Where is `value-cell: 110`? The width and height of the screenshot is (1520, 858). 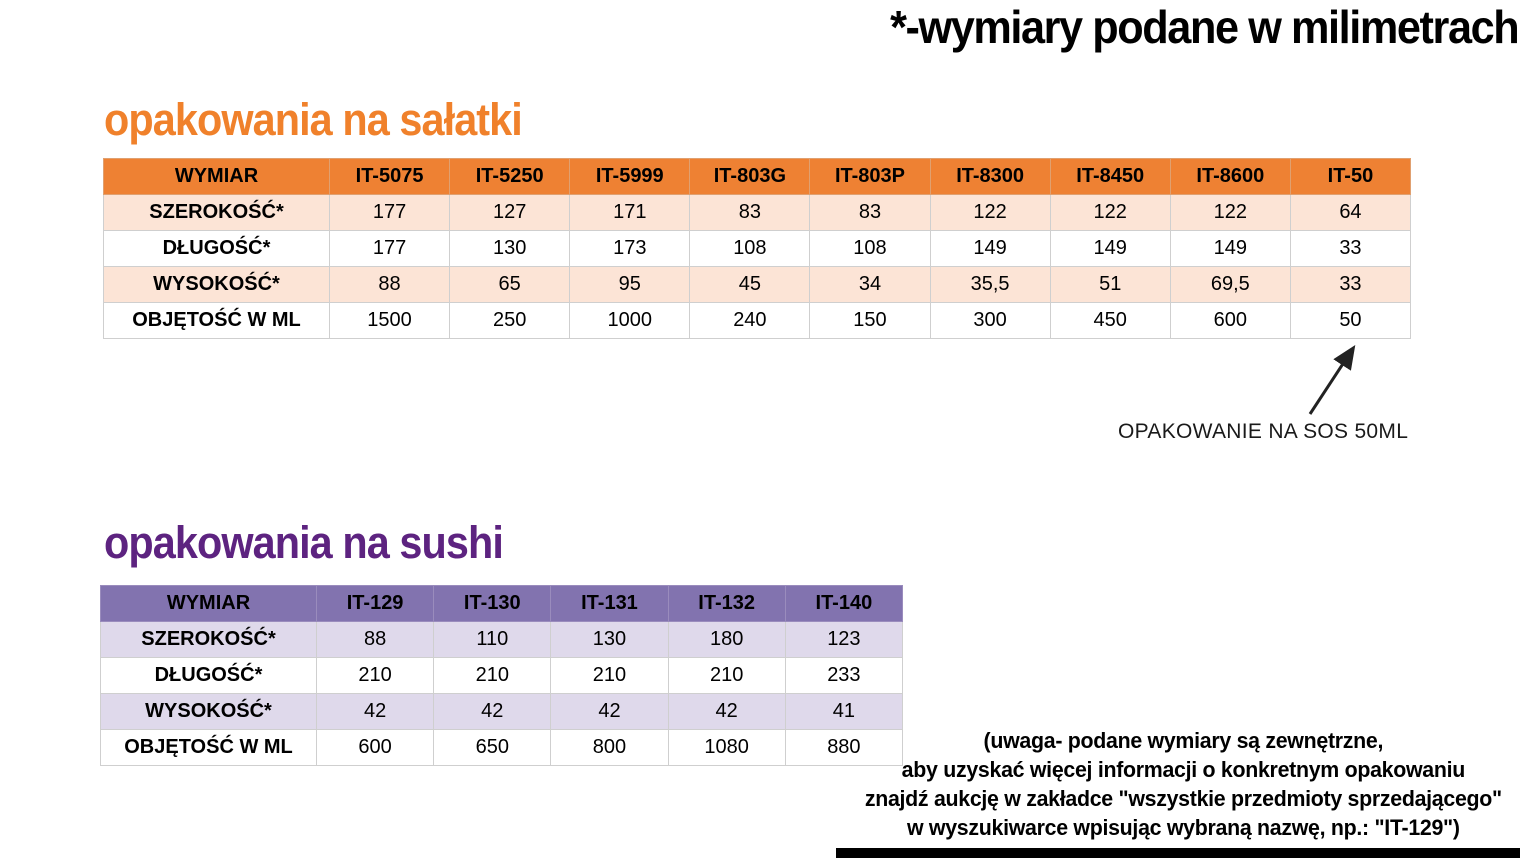 value-cell: 110 is located at coordinates (492, 639).